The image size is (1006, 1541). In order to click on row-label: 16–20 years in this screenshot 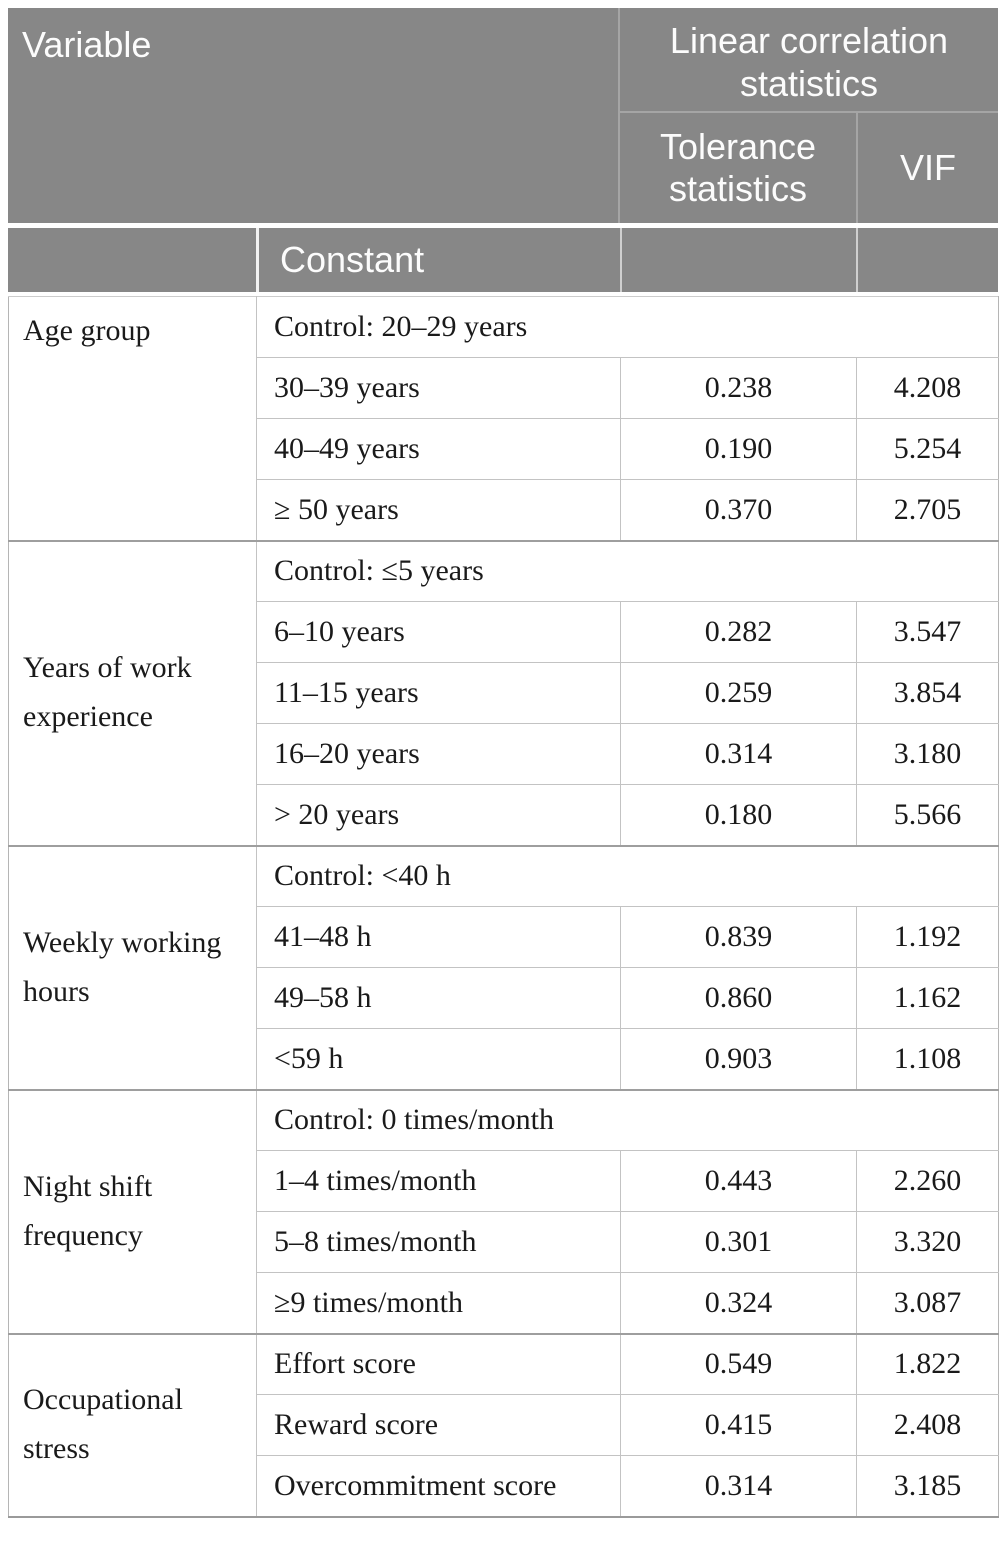, I will do `click(438, 754)`.